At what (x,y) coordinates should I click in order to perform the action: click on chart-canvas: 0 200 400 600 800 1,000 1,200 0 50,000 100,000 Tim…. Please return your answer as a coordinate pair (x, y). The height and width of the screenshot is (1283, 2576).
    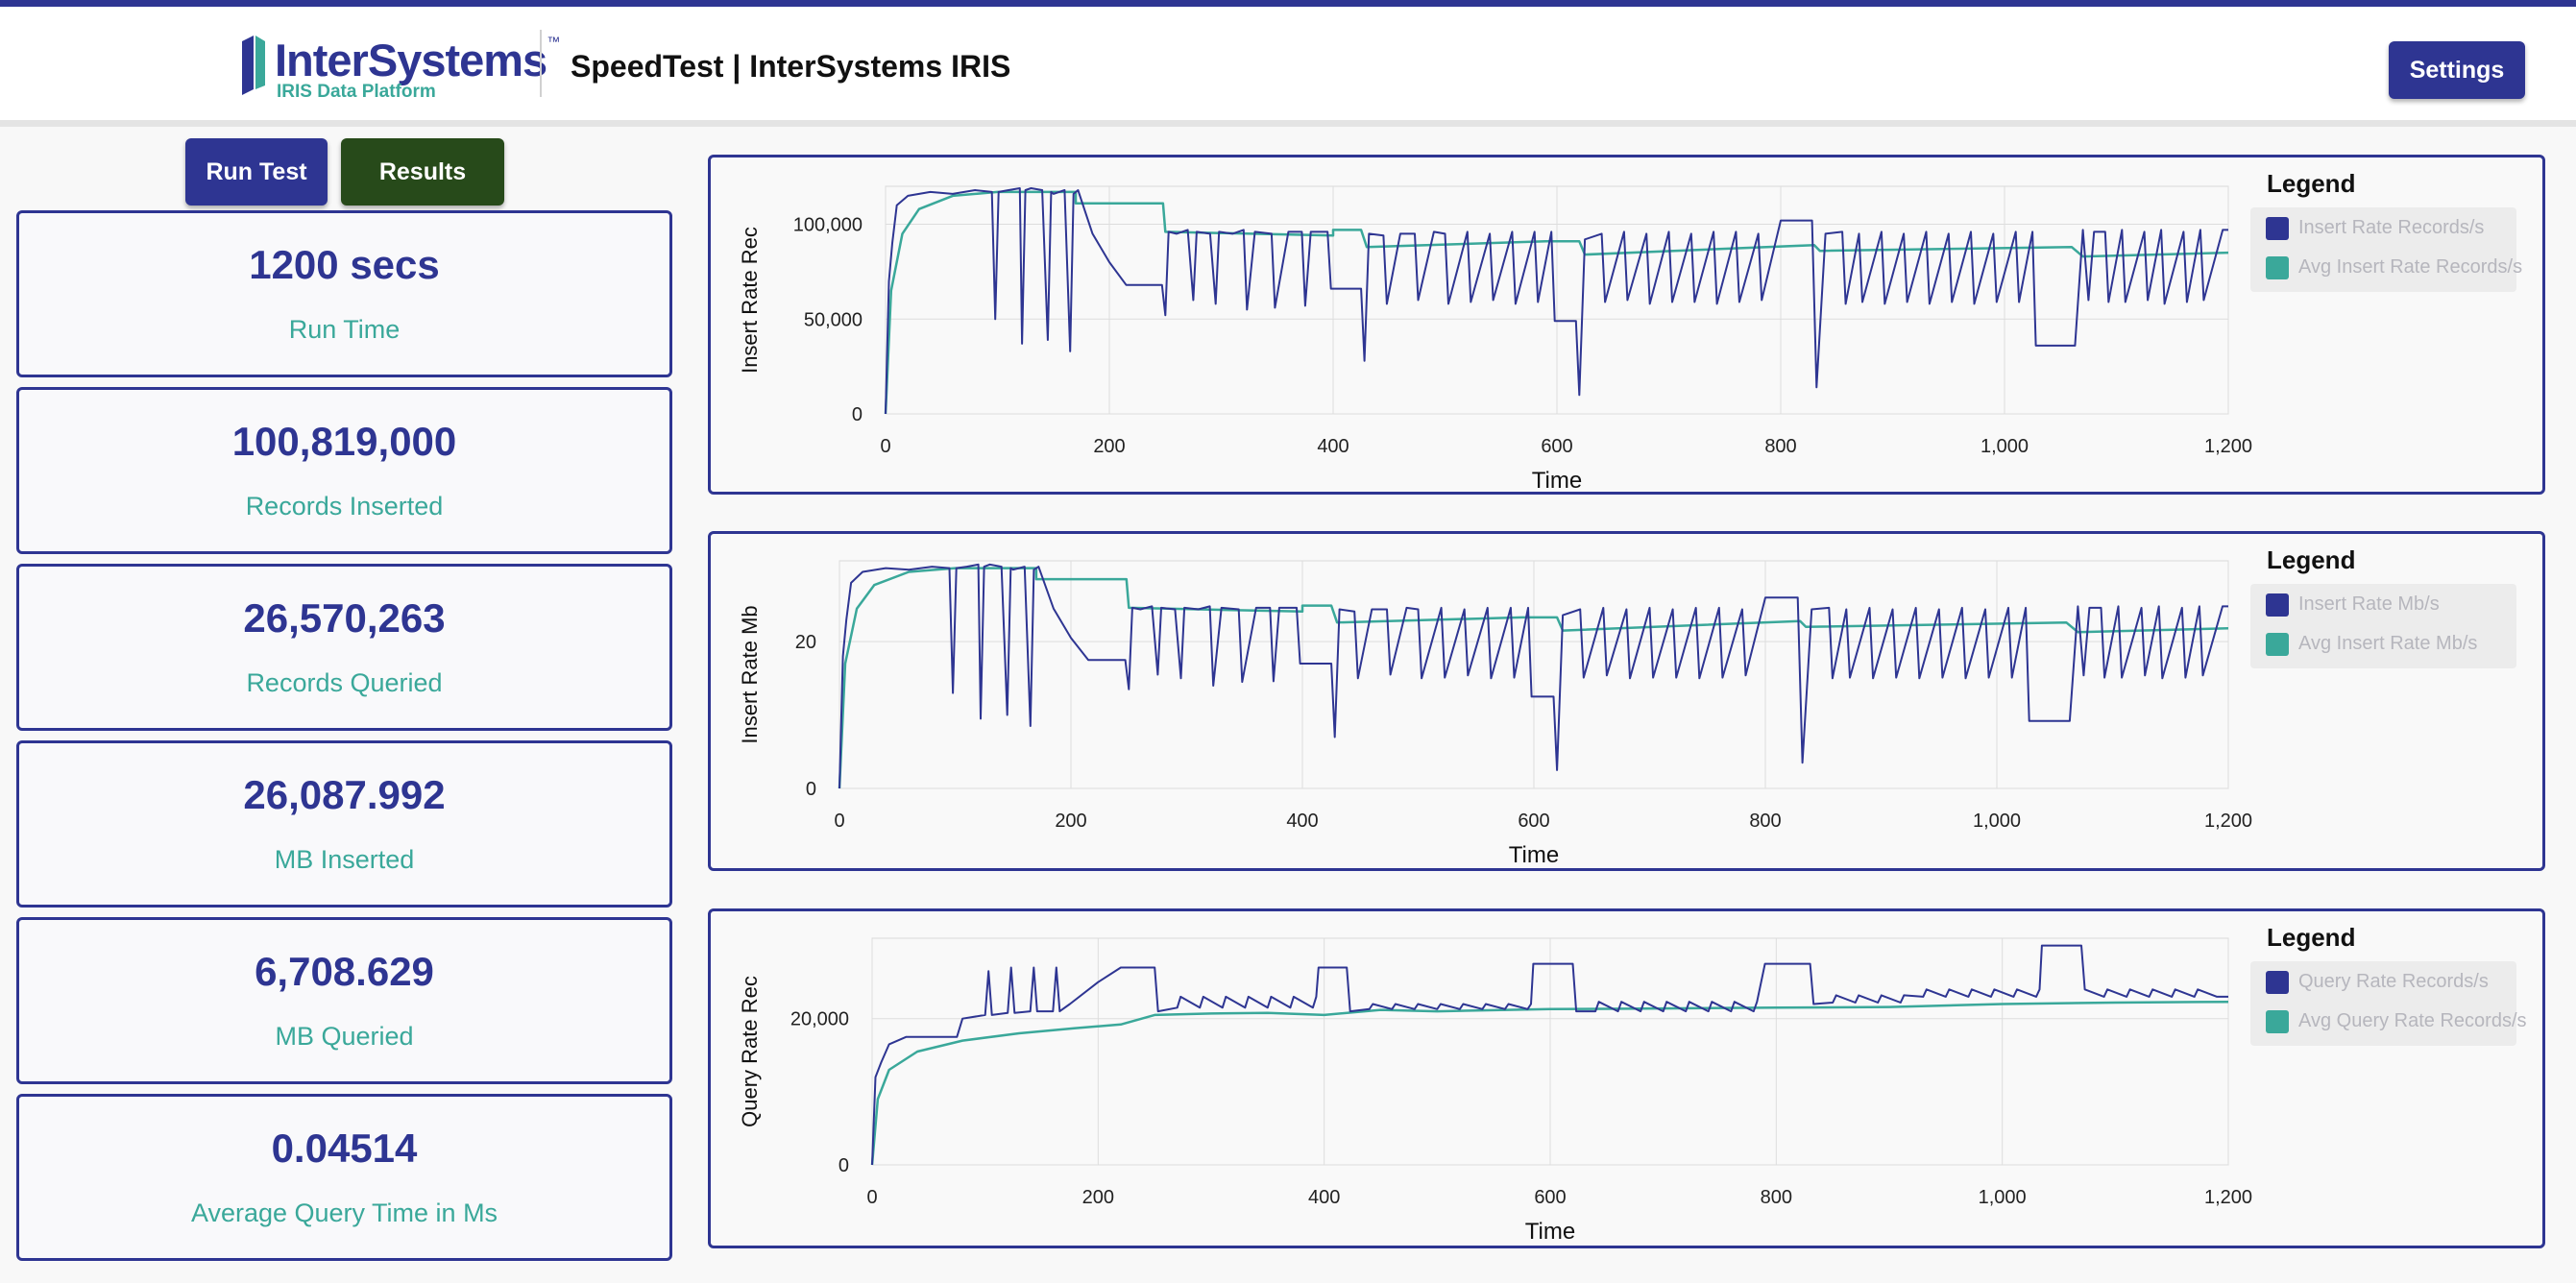
    Looking at the image, I should click on (1495, 338).